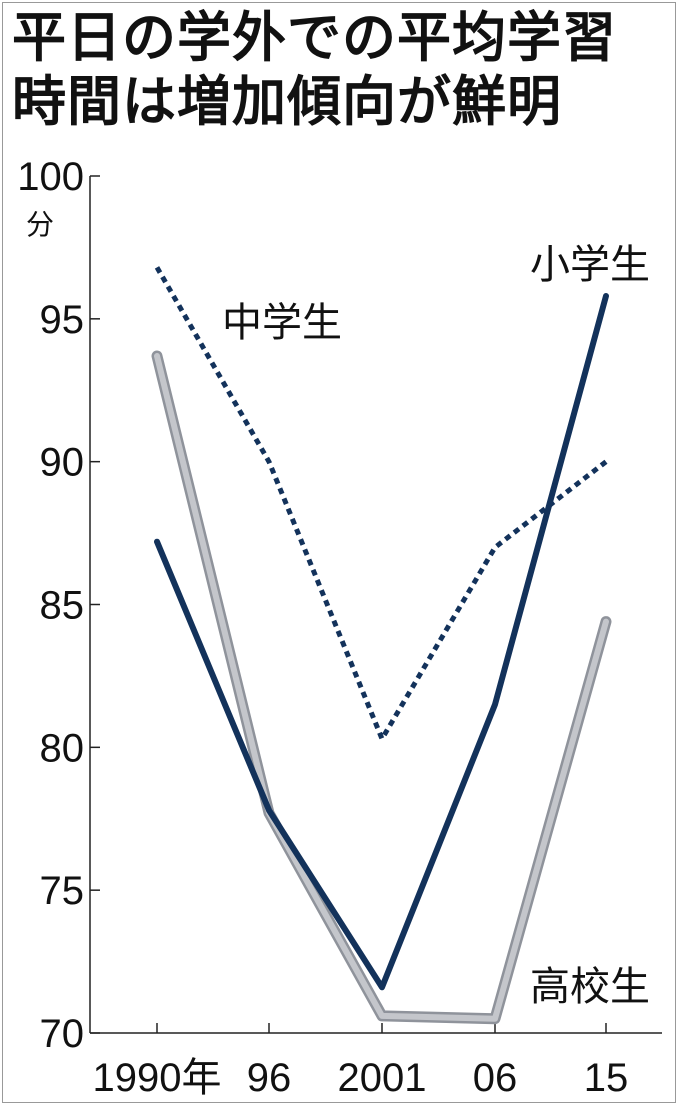 Image resolution: width=680 pixels, height=1107 pixels. Describe the element at coordinates (62, 320) in the screenshot. I see `y-tick-label: 95` at that location.